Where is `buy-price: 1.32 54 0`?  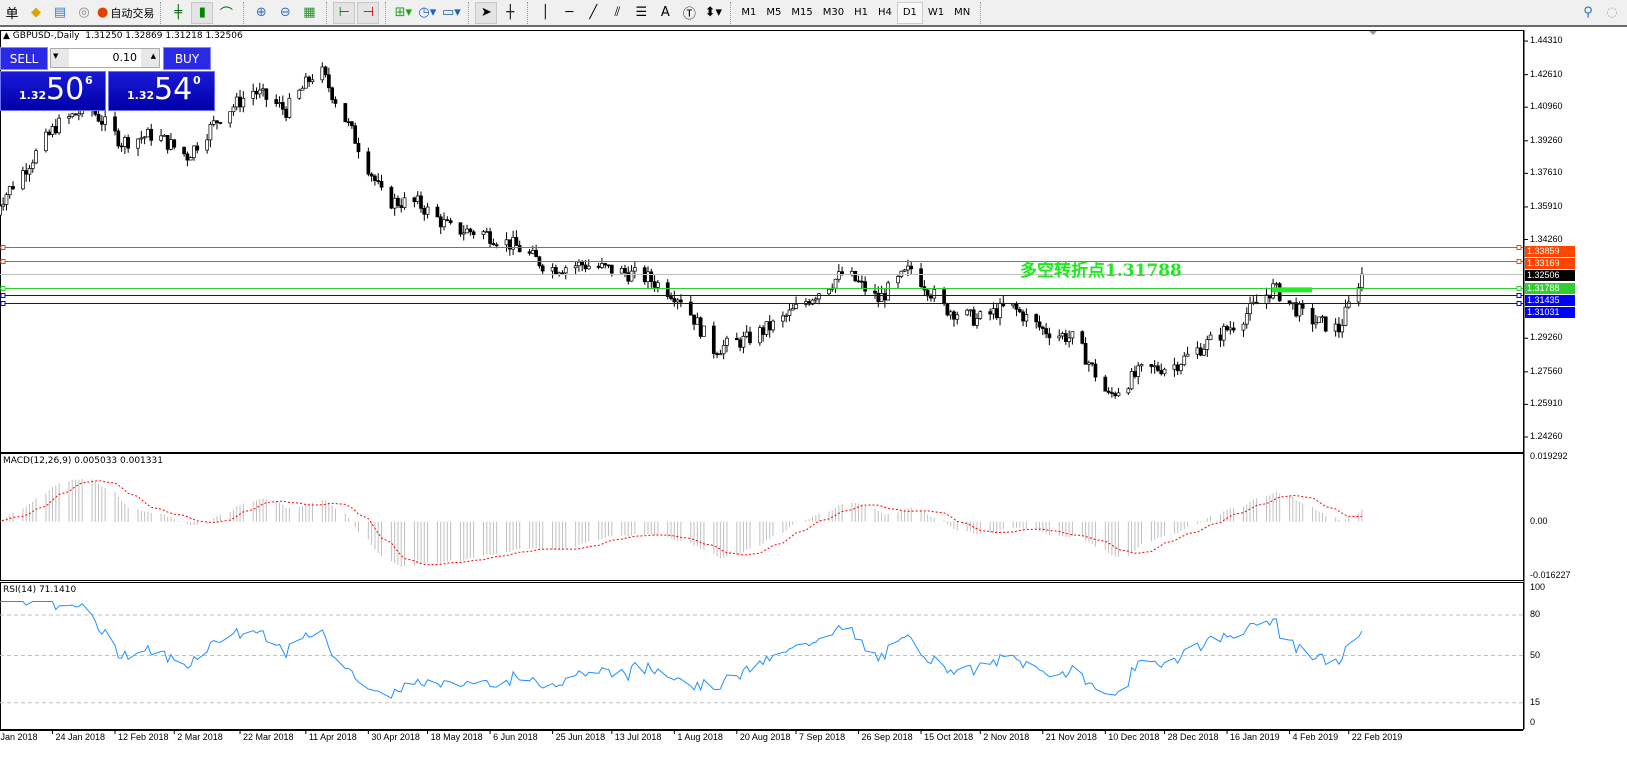 buy-price: 1.32 54 0 is located at coordinates (161, 91).